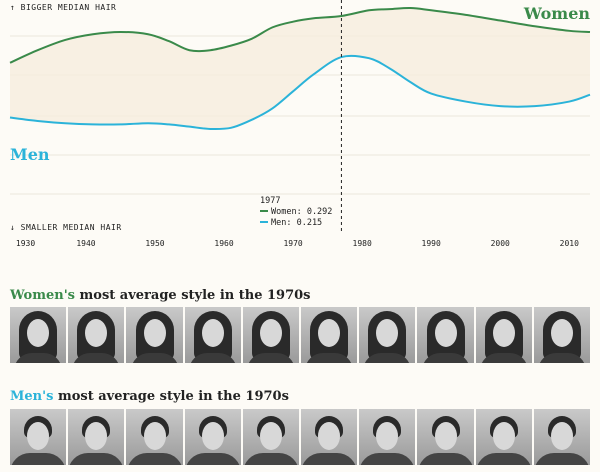 The height and width of the screenshot is (472, 600). What do you see at coordinates (500, 243) in the screenshot?
I see `x-tick-label: 2000` at bounding box center [500, 243].